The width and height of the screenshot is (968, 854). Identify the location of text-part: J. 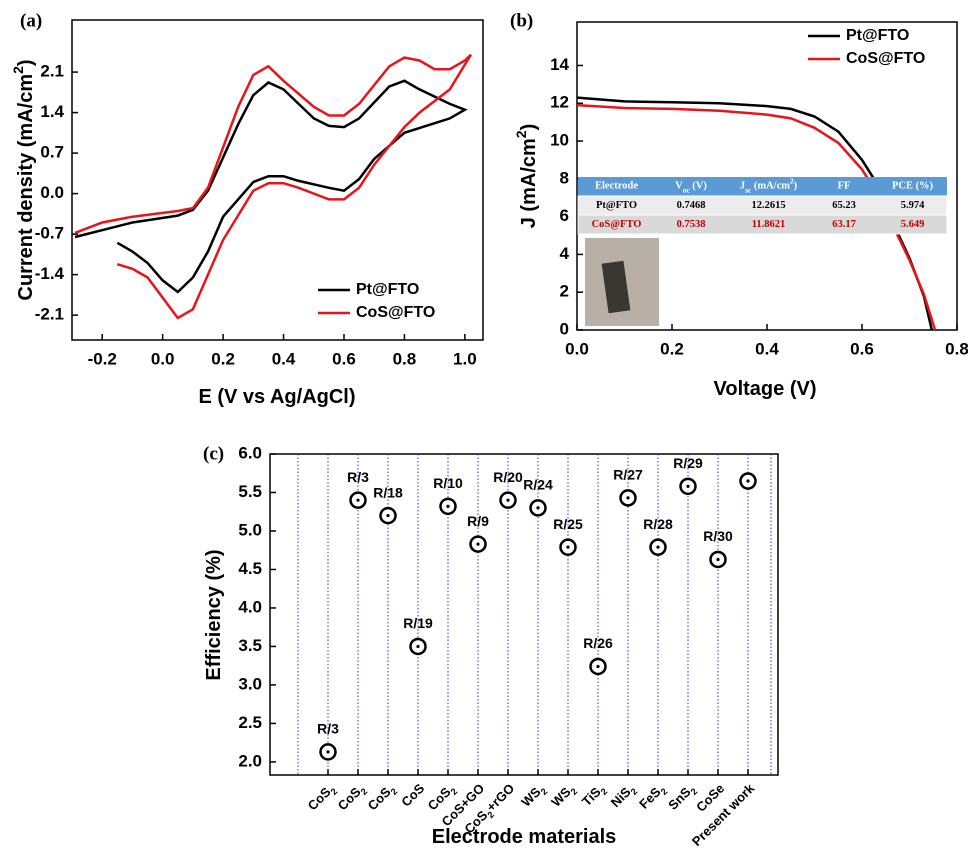
(742, 186).